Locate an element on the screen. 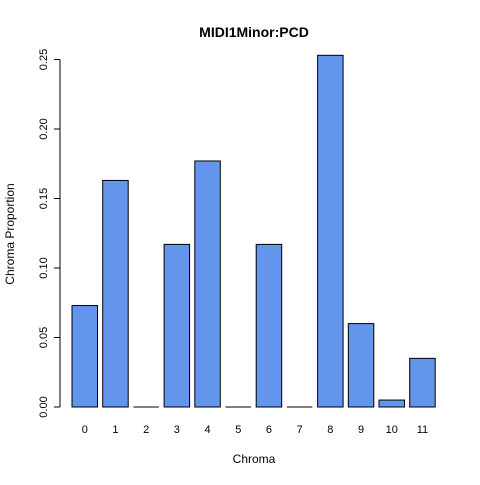 The width and height of the screenshot is (480, 485). x-tick-label: 7 is located at coordinates (300, 430).